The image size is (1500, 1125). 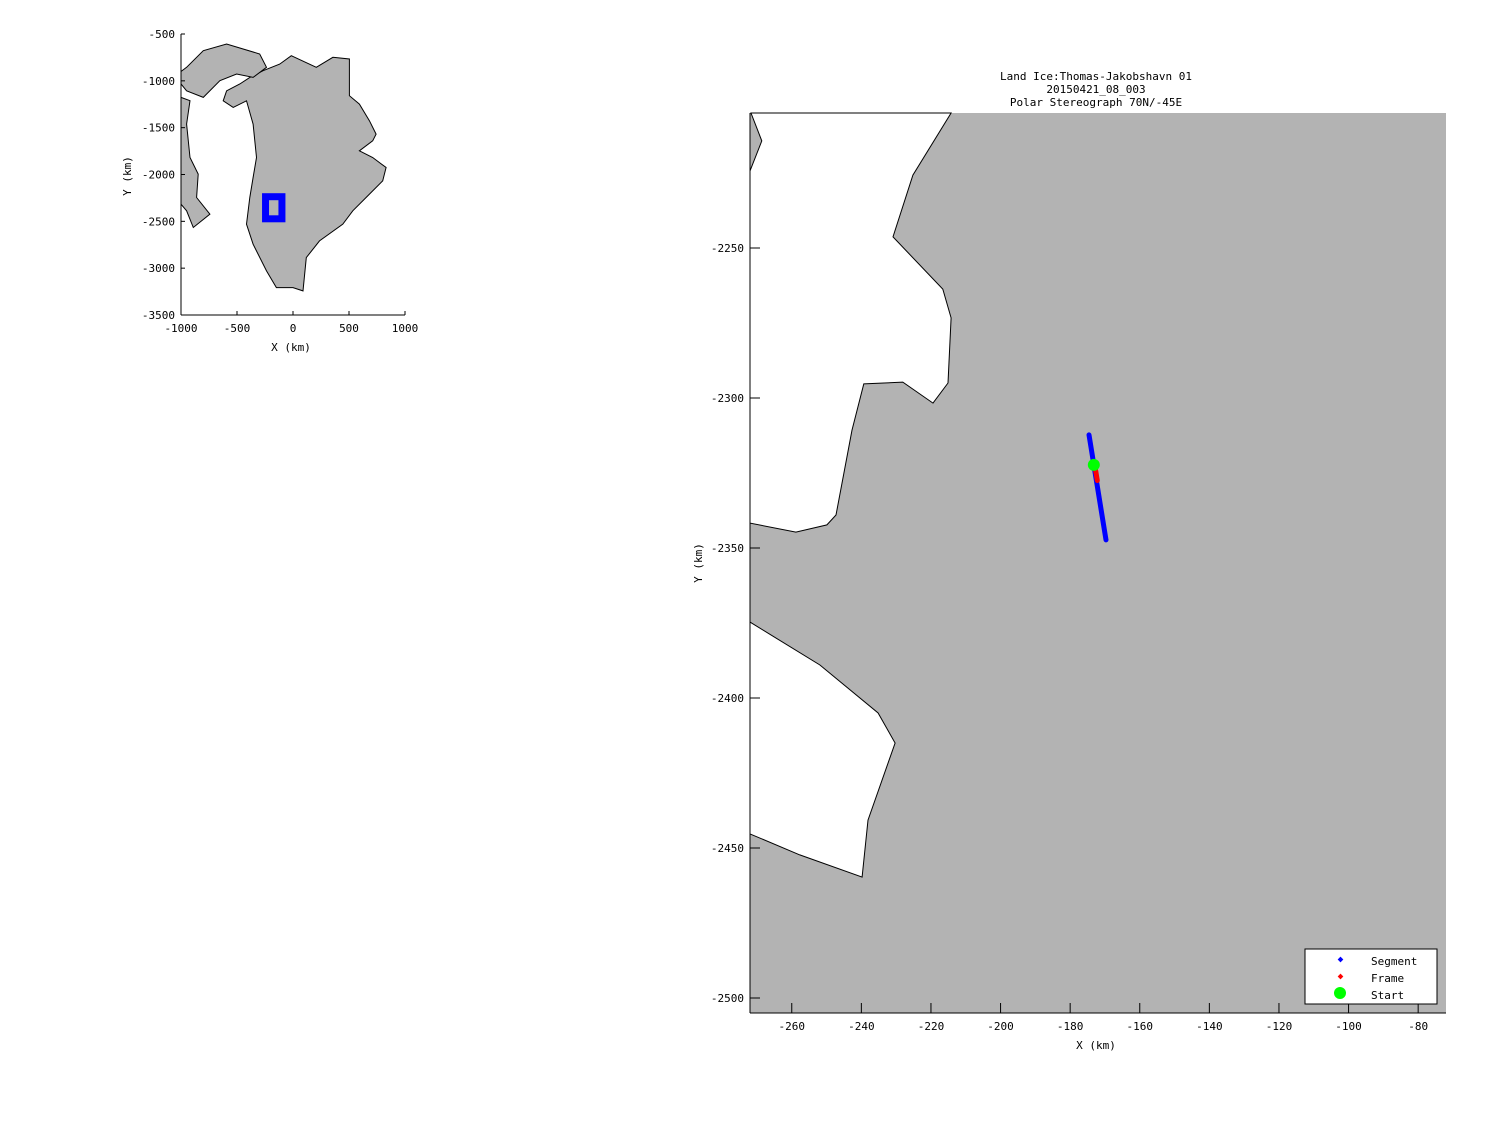 I want to click on title-line-1: Land Ice:Thomas-Jakobshavn 01, so click(x=1096, y=76).